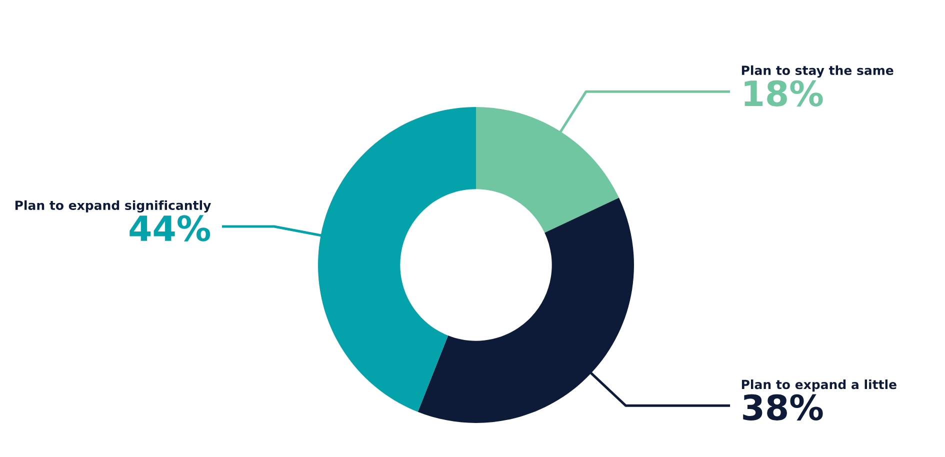  What do you see at coordinates (819, 386) in the screenshot?
I see `slice-label: Plan to expand a little` at bounding box center [819, 386].